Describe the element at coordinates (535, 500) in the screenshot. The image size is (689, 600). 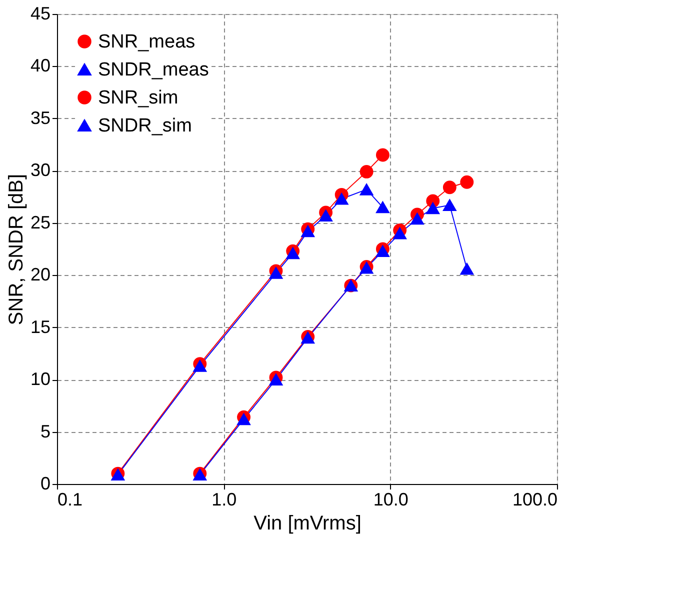
I see `x-tick-label: 100.0` at that location.